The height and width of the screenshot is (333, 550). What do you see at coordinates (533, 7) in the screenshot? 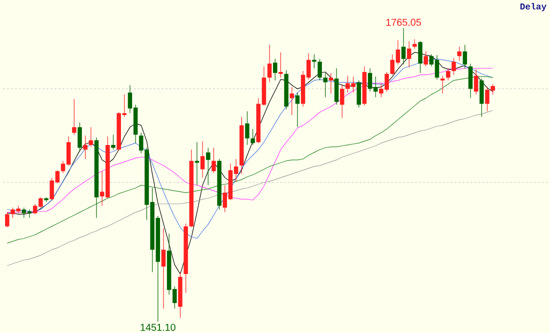
I see `text: Delay` at bounding box center [533, 7].